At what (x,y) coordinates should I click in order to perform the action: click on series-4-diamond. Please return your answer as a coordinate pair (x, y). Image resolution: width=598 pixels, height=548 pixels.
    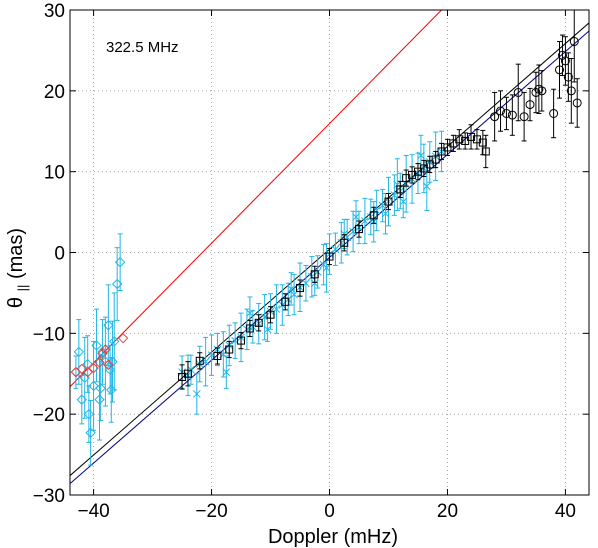
    Looking at the image, I should click on (97, 349).